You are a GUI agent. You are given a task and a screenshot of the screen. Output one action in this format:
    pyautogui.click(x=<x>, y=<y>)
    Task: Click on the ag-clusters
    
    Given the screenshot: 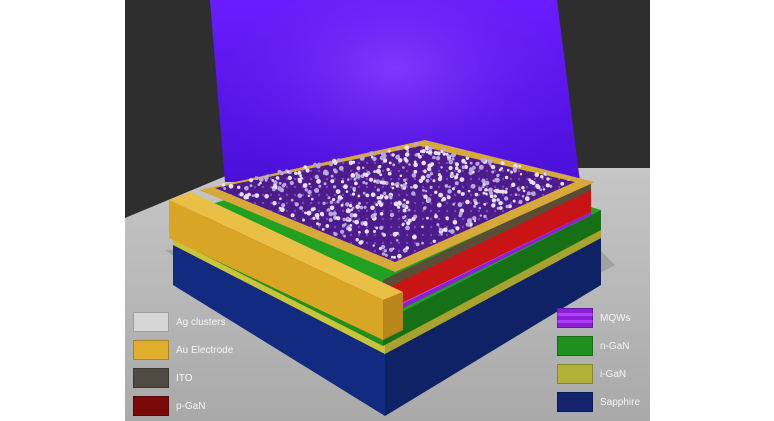 What is the action you would take?
    pyautogui.click(x=395, y=200)
    